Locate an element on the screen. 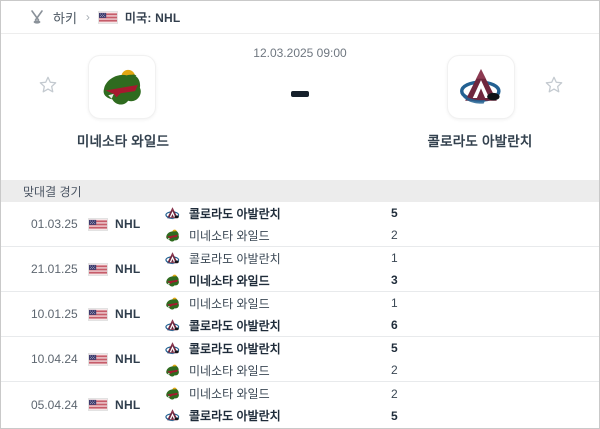 This screenshot has height=429, width=600. home-team-name: 미네소타 와일드 is located at coordinates (123, 141).